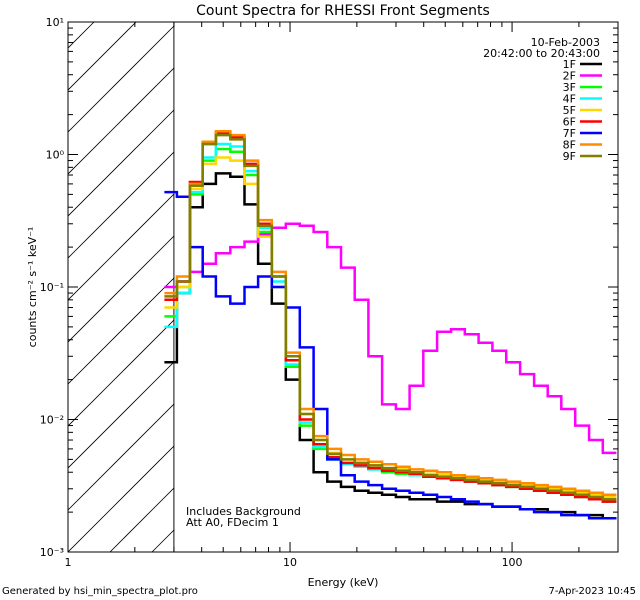 The height and width of the screenshot is (600, 640). What do you see at coordinates (569, 110) in the screenshot?
I see `legend-label-5F: 5F` at bounding box center [569, 110].